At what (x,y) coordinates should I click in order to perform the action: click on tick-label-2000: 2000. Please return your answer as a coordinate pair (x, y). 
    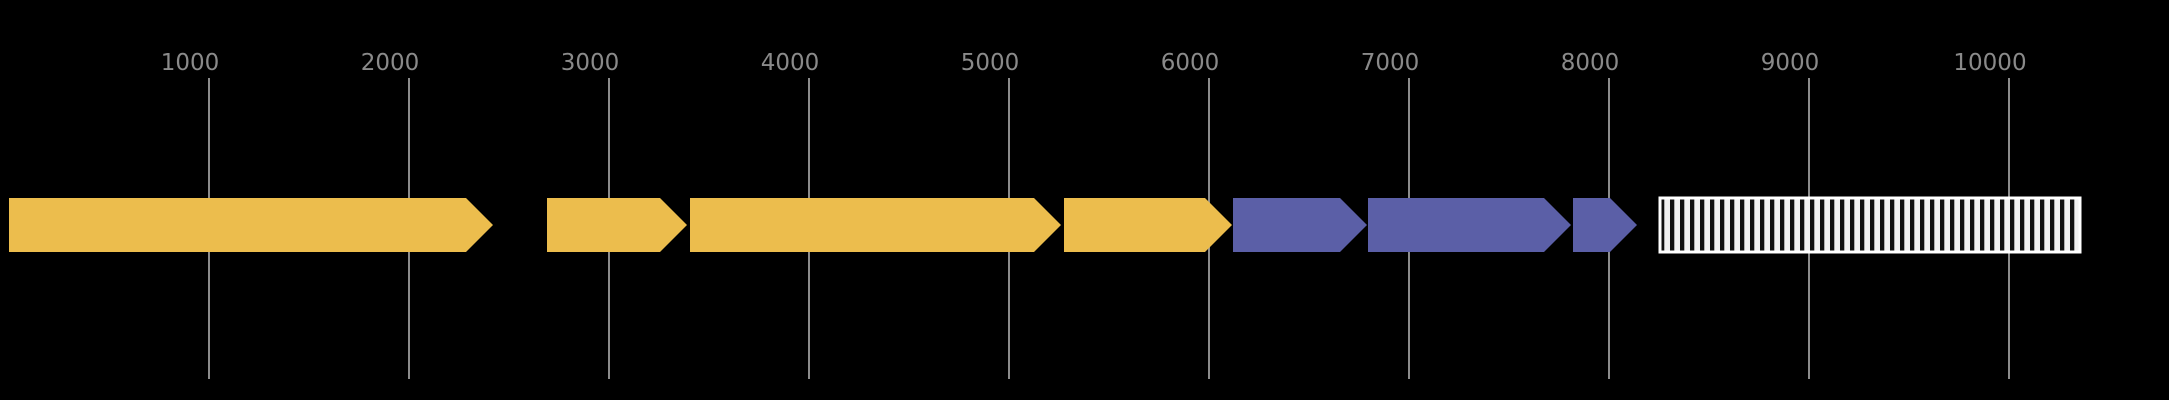
    Looking at the image, I should click on (390, 63).